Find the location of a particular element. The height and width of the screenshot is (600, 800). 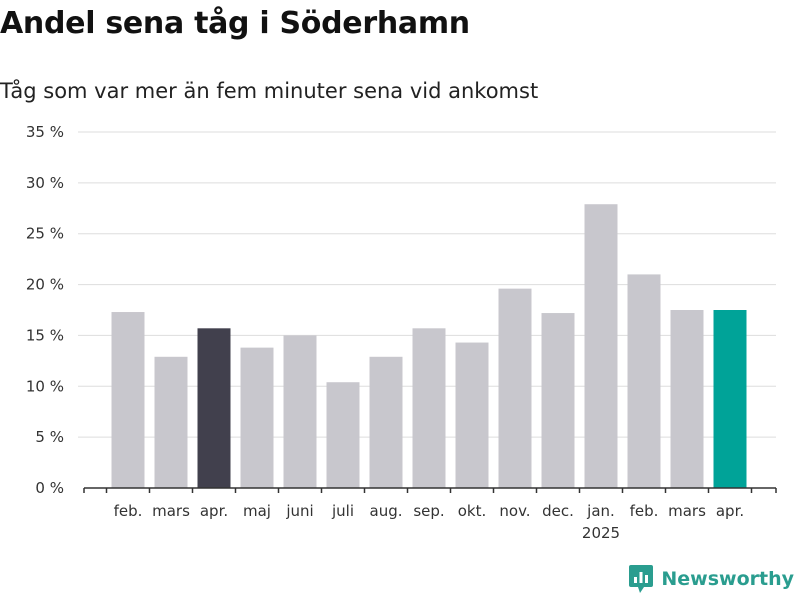

x-tick-label: dec. is located at coordinates (558, 511).